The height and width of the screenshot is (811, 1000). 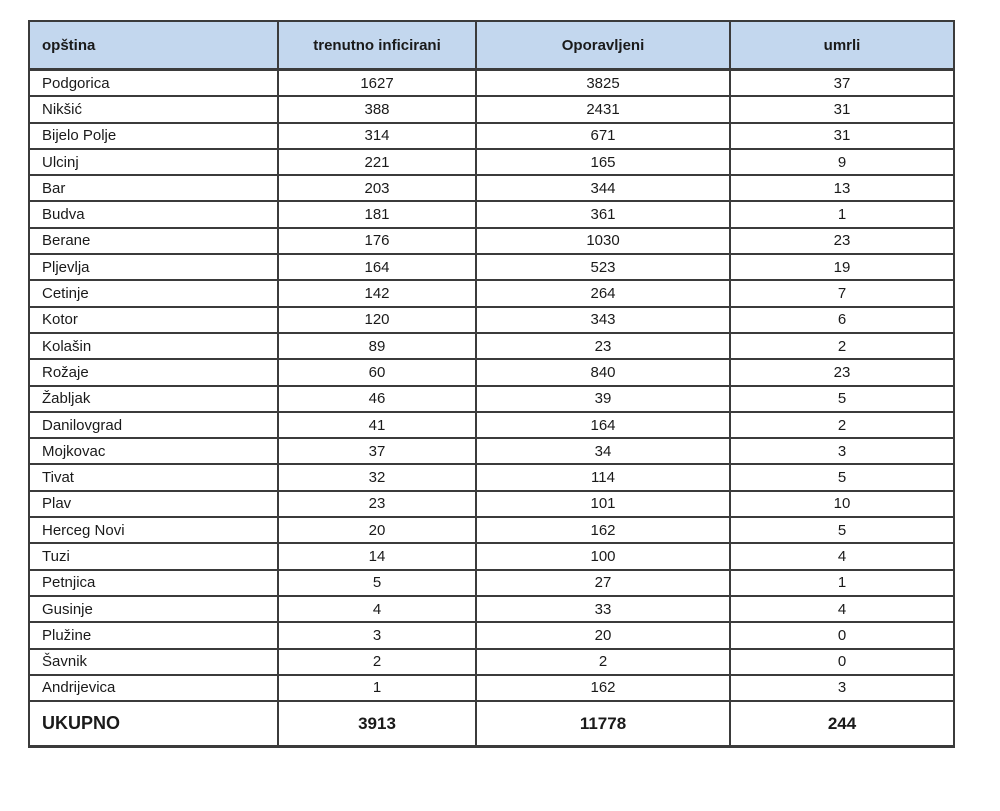 What do you see at coordinates (153, 398) in the screenshot?
I see `cell-municipality: Žabljak` at bounding box center [153, 398].